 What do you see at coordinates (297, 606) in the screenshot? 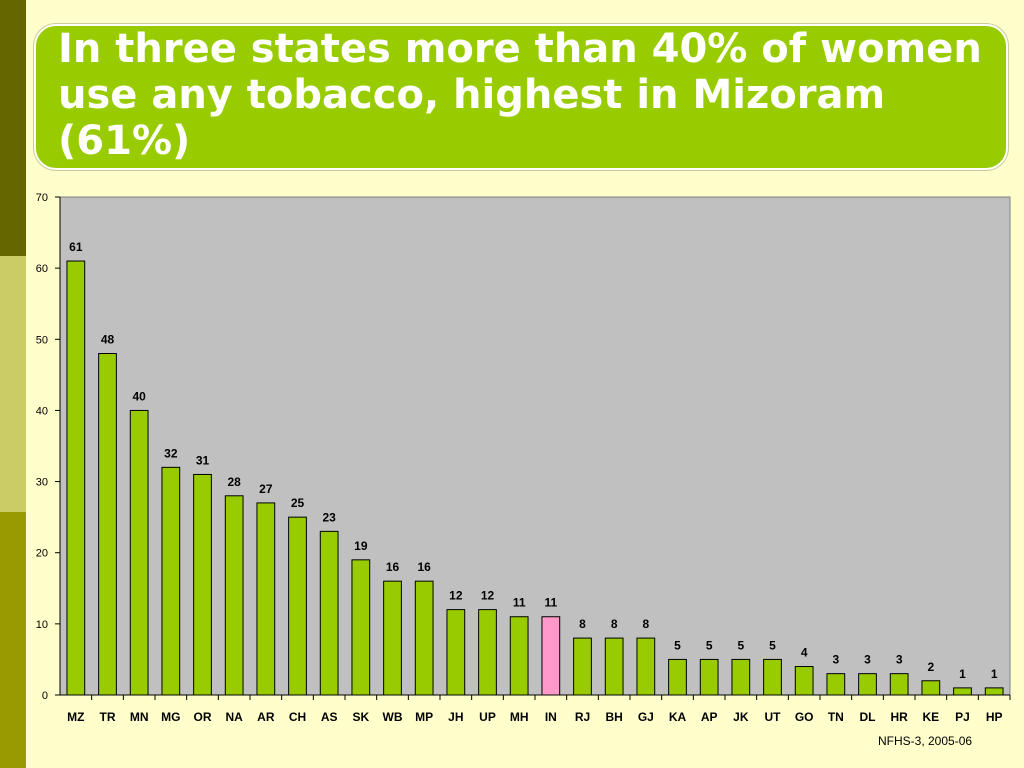
I see `bar-ch` at bounding box center [297, 606].